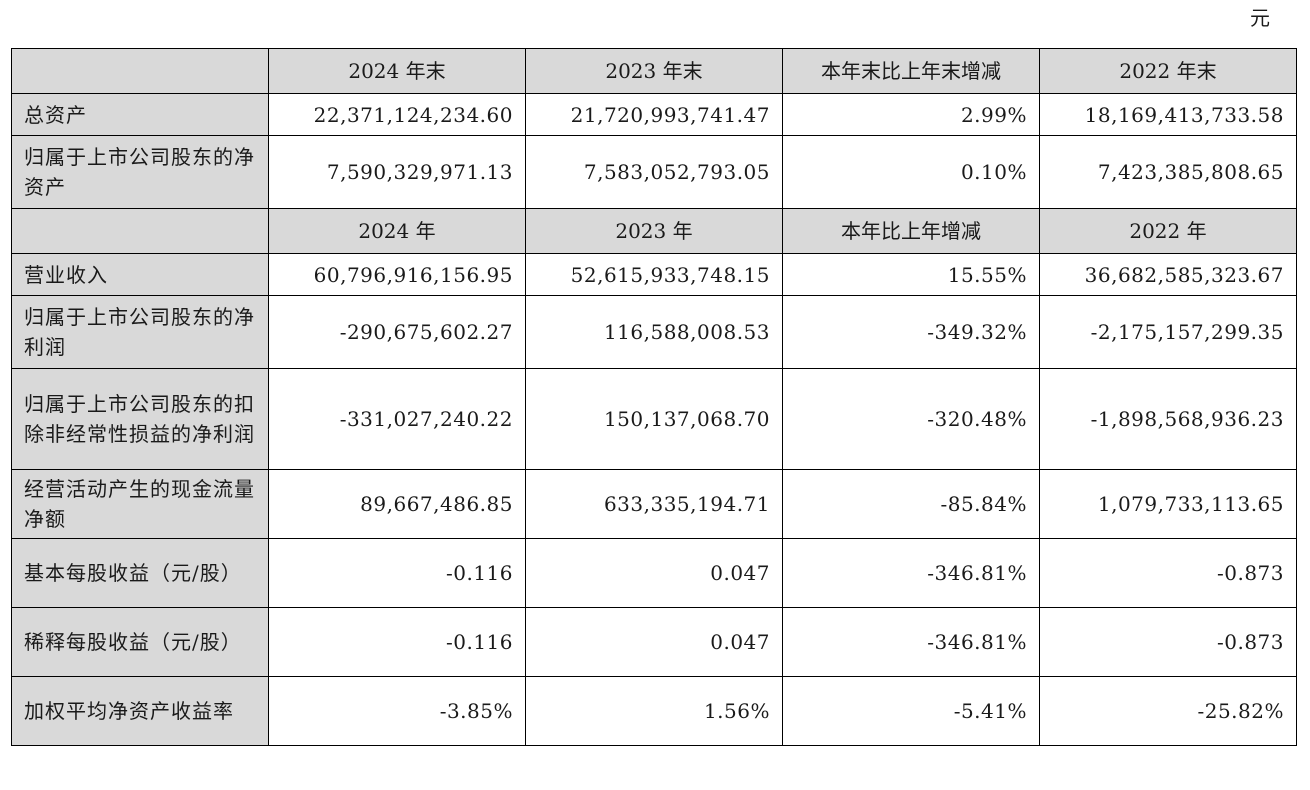  Describe the element at coordinates (1168, 419) in the screenshot. I see `value-cell: -1,898,568,936.23` at that location.